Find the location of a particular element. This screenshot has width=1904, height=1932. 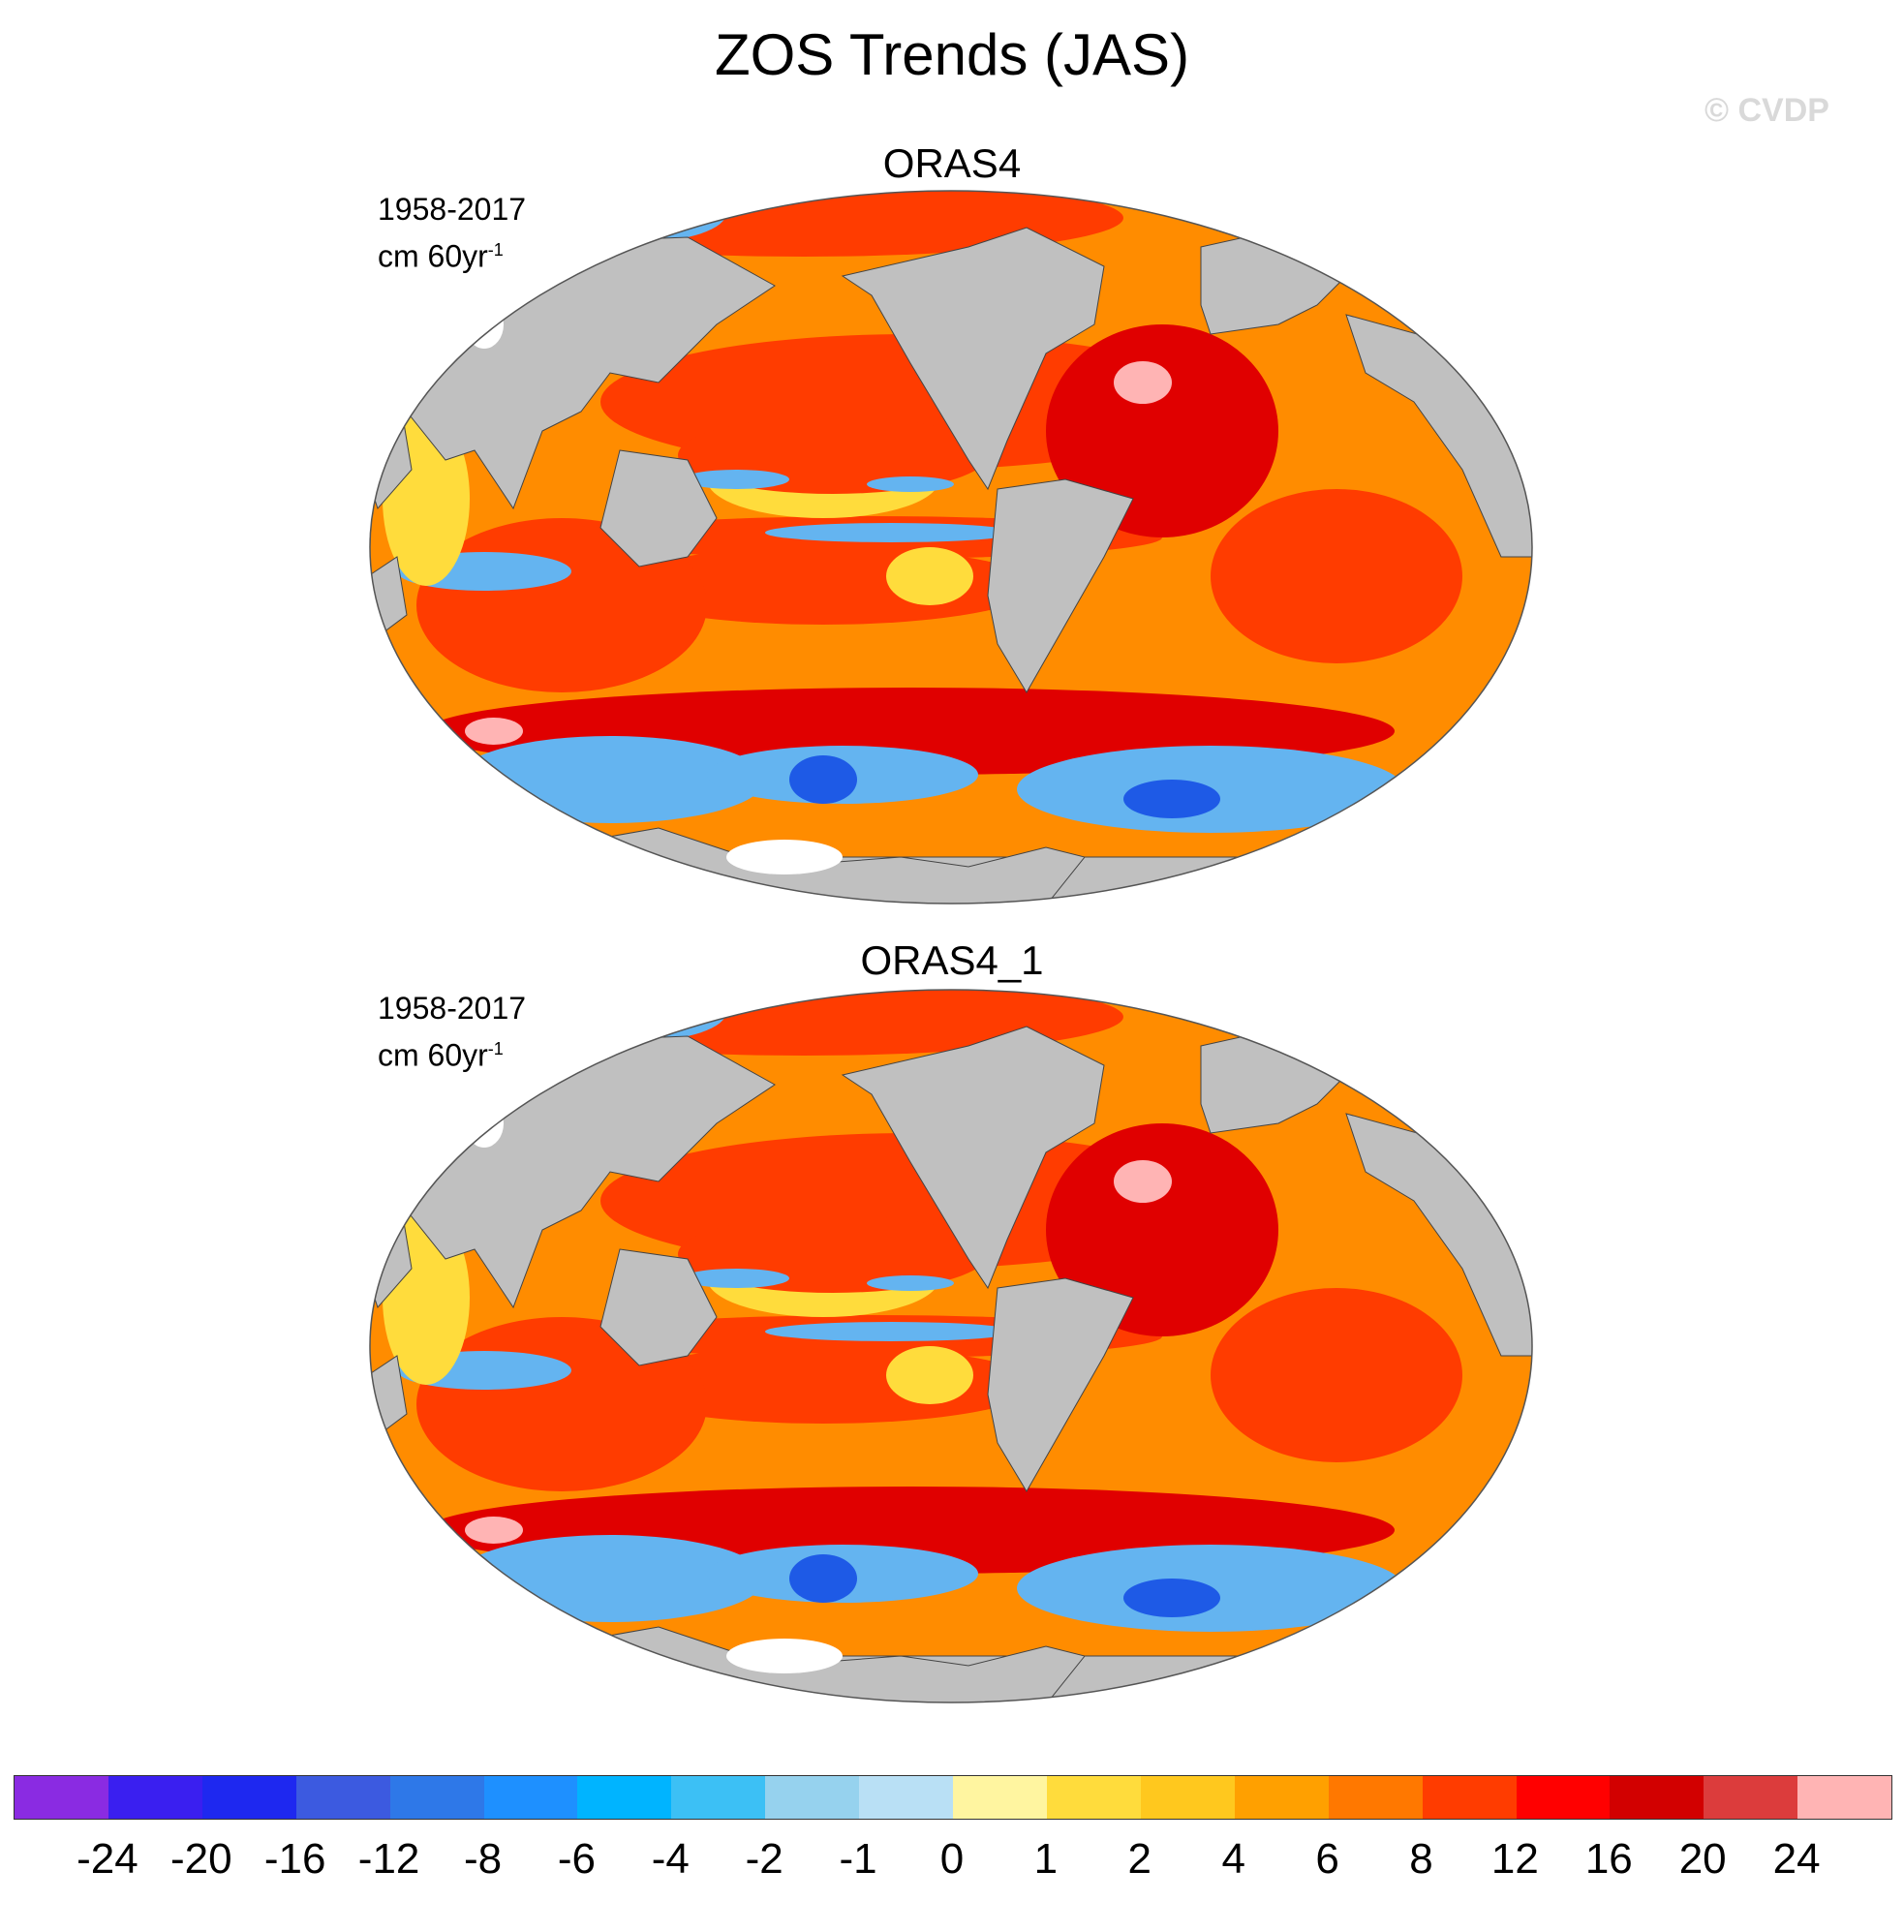

cvdp-watermark: © CVDP is located at coordinates (1767, 110).